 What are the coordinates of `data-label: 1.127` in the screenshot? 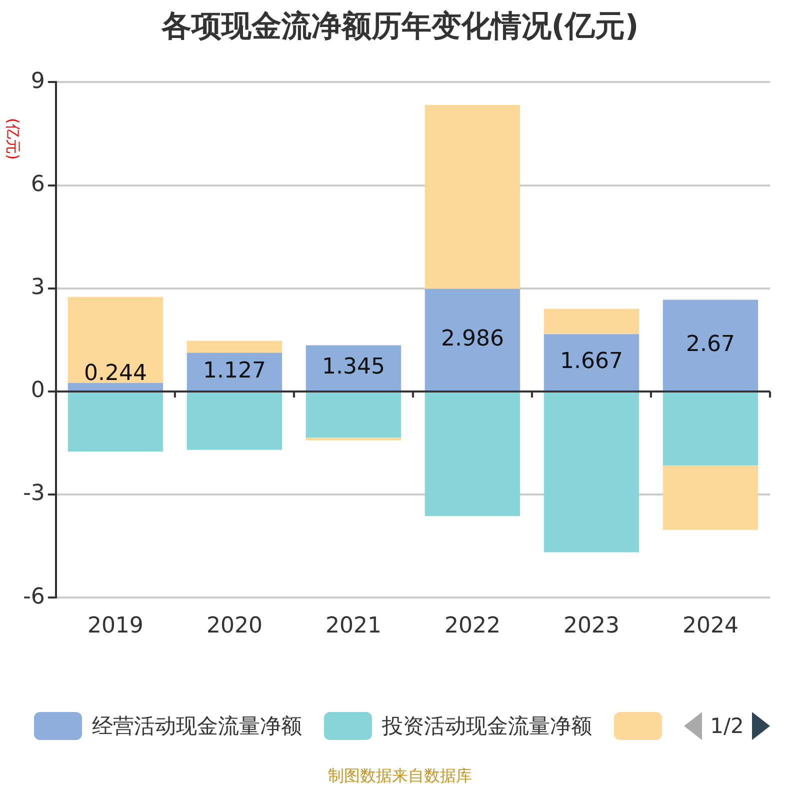 It's located at (234, 371).